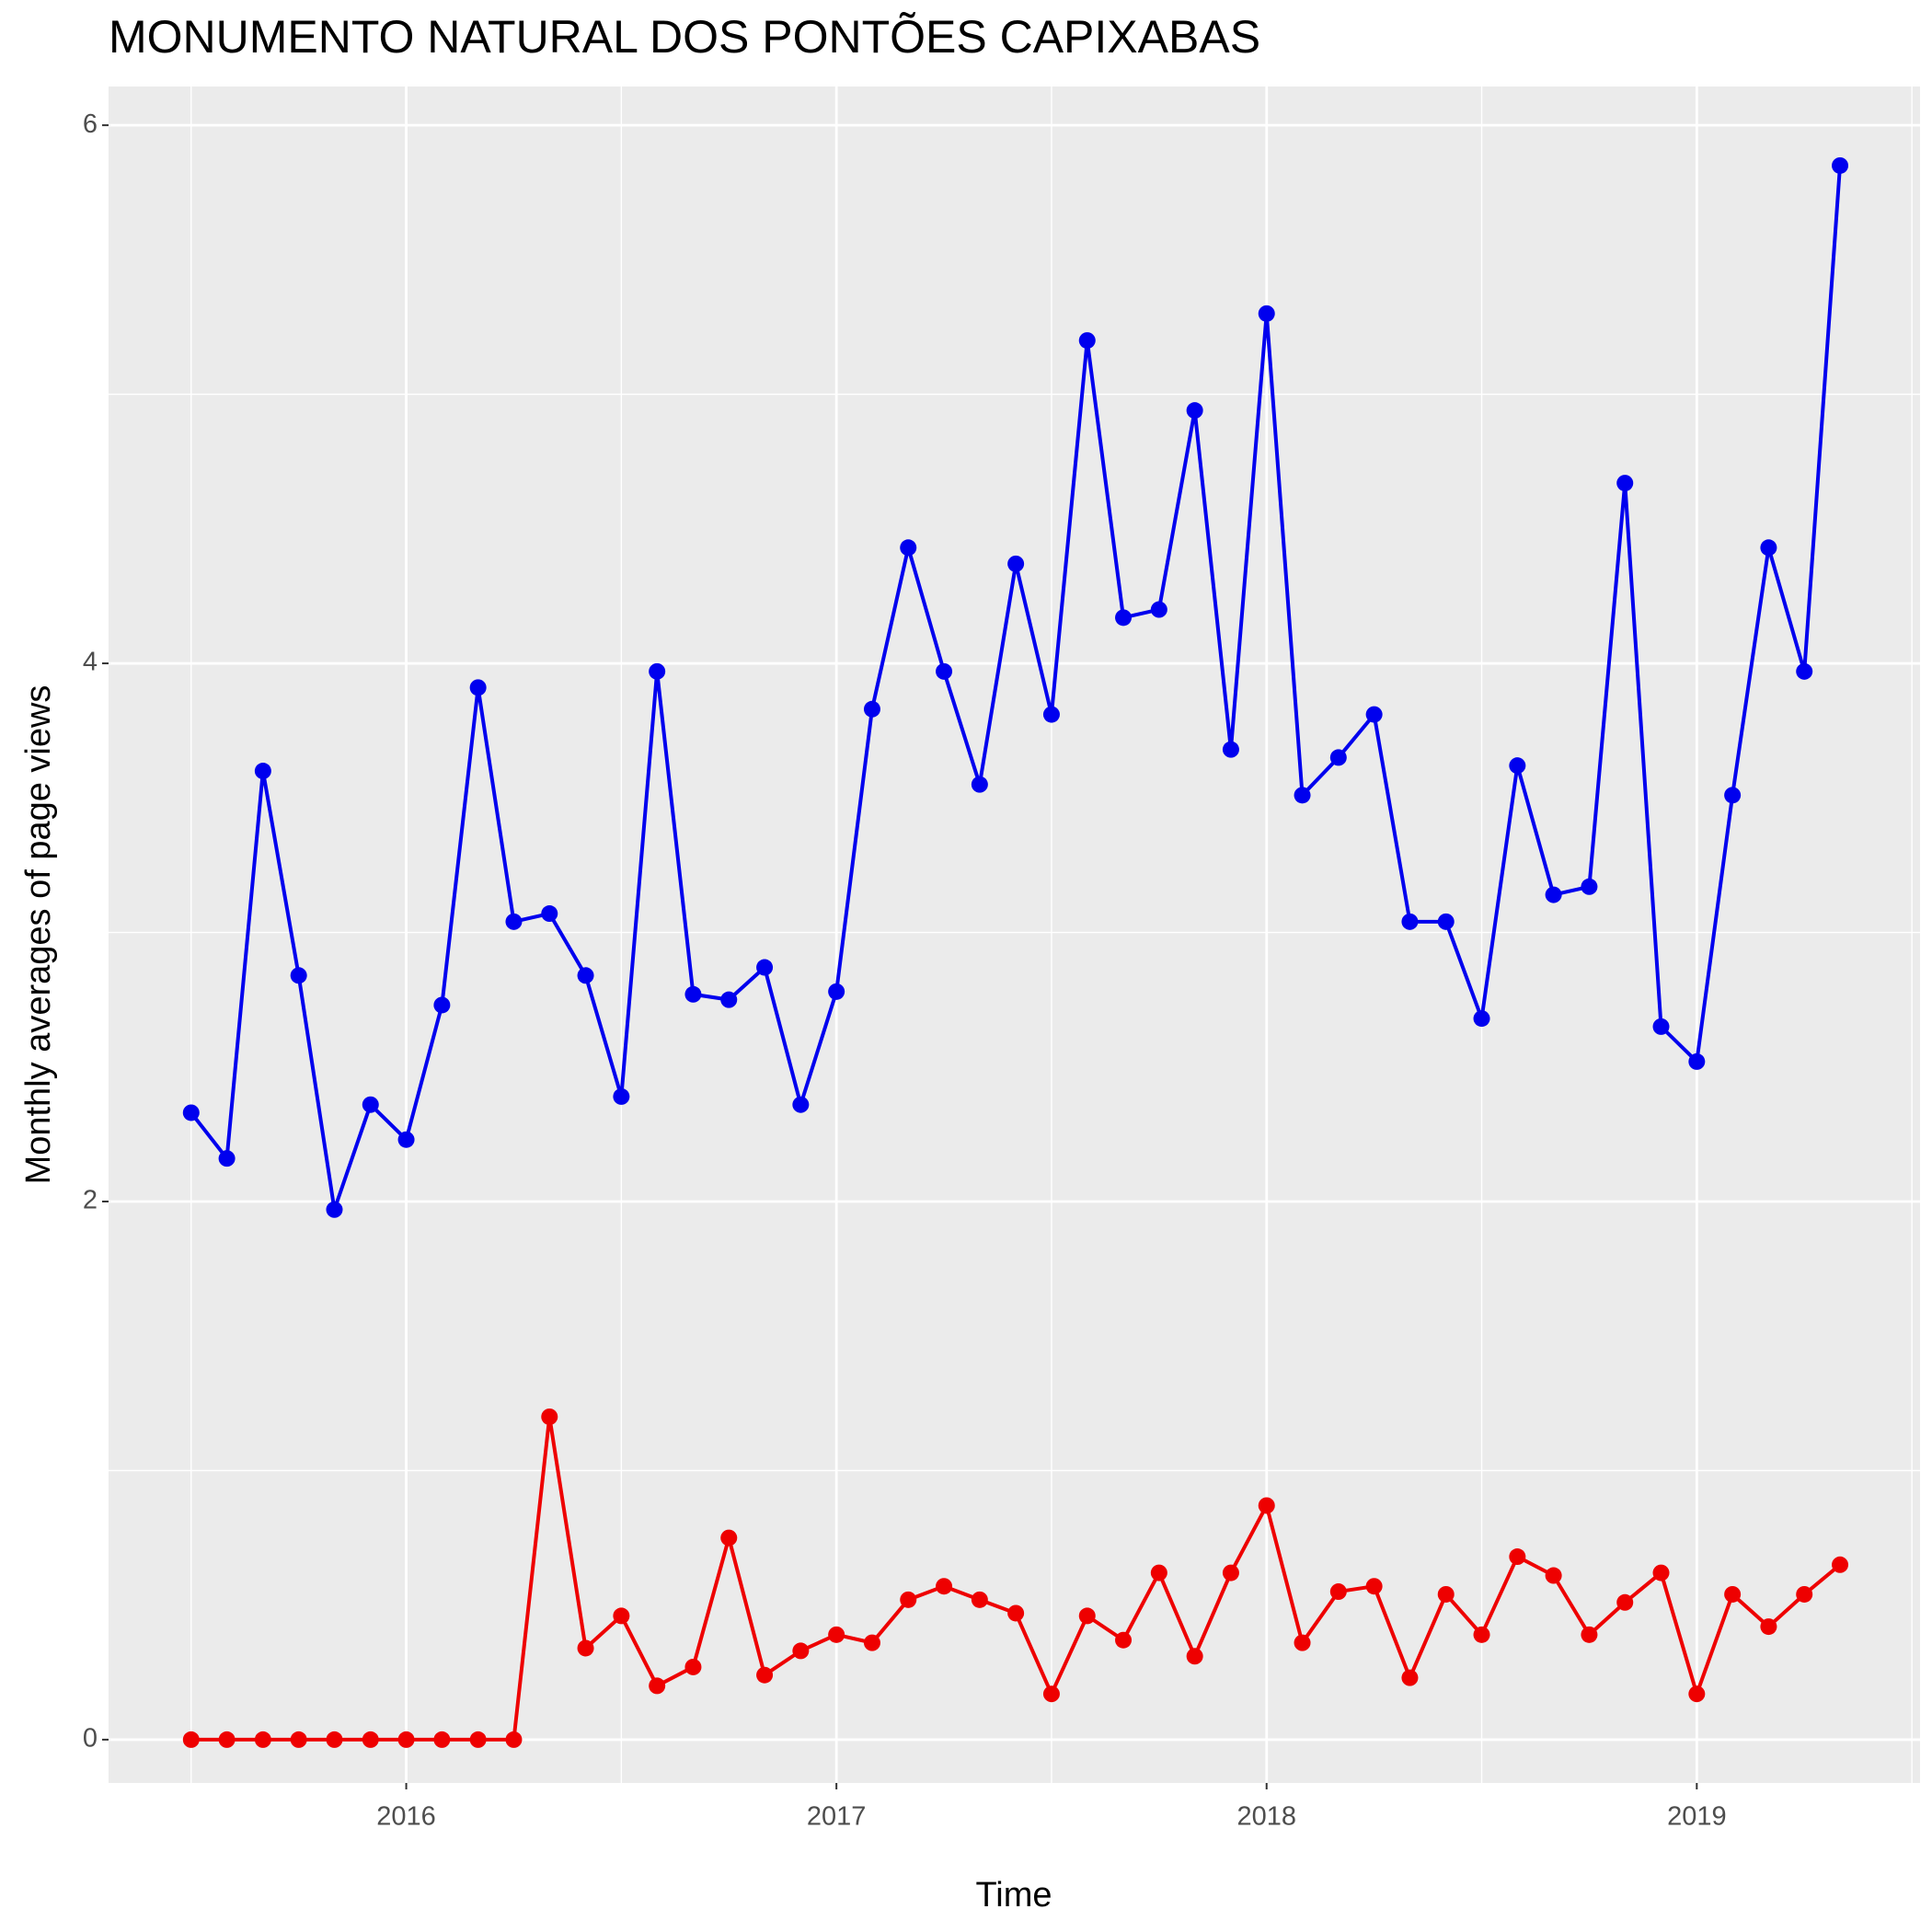 The width and height of the screenshot is (1932, 1932). I want to click on x-axis-title: Time, so click(1014, 1895).